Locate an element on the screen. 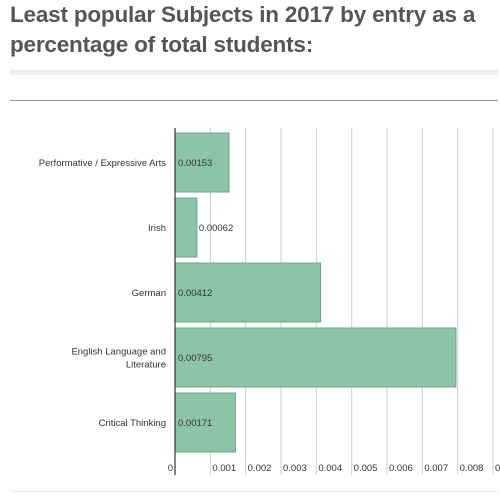  x-tick-label: 0.006 is located at coordinates (401, 468).